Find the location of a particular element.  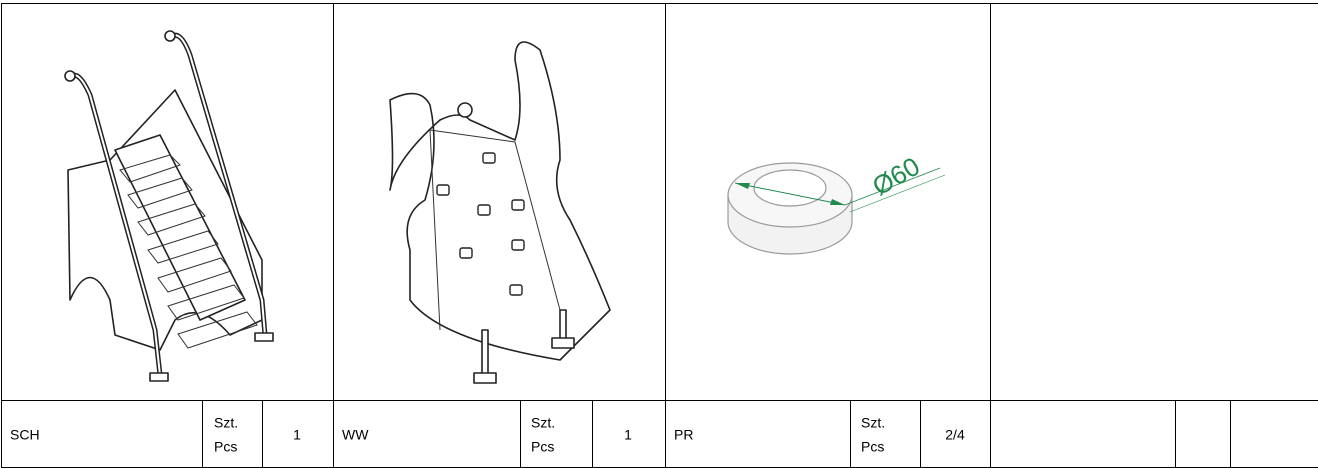

ring-drawing: Ø60 is located at coordinates (836, 203).